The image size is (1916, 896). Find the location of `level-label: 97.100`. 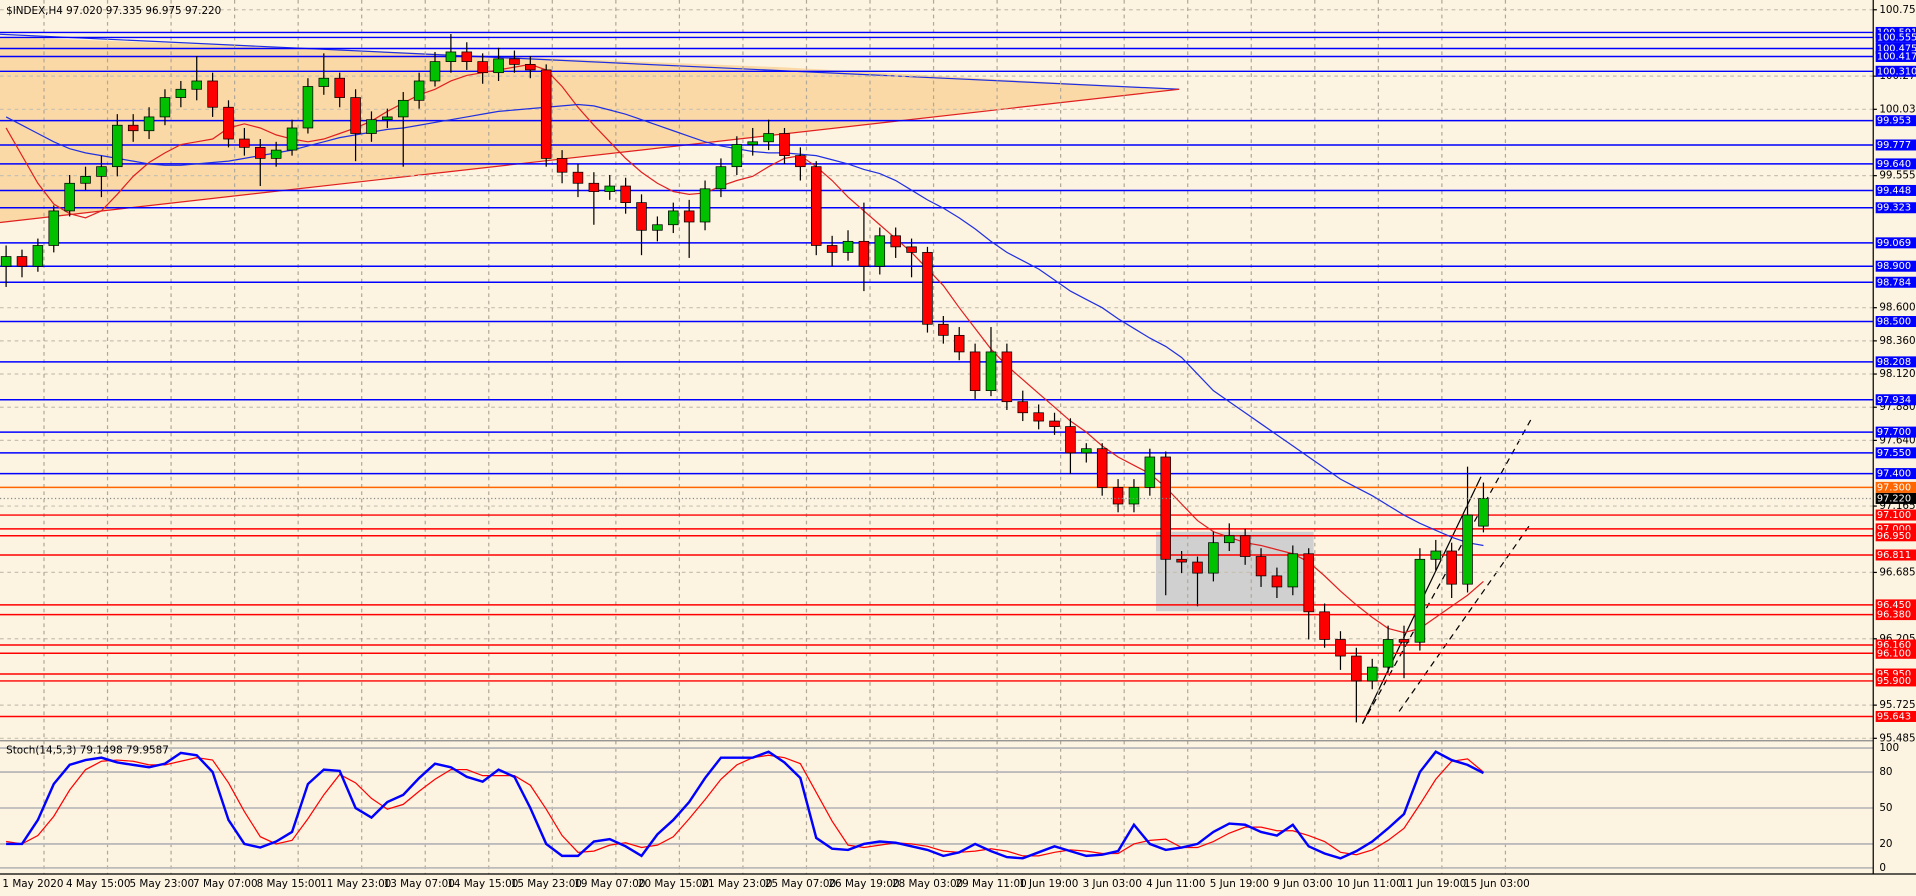

level-label: 97.100 is located at coordinates (1894, 515).